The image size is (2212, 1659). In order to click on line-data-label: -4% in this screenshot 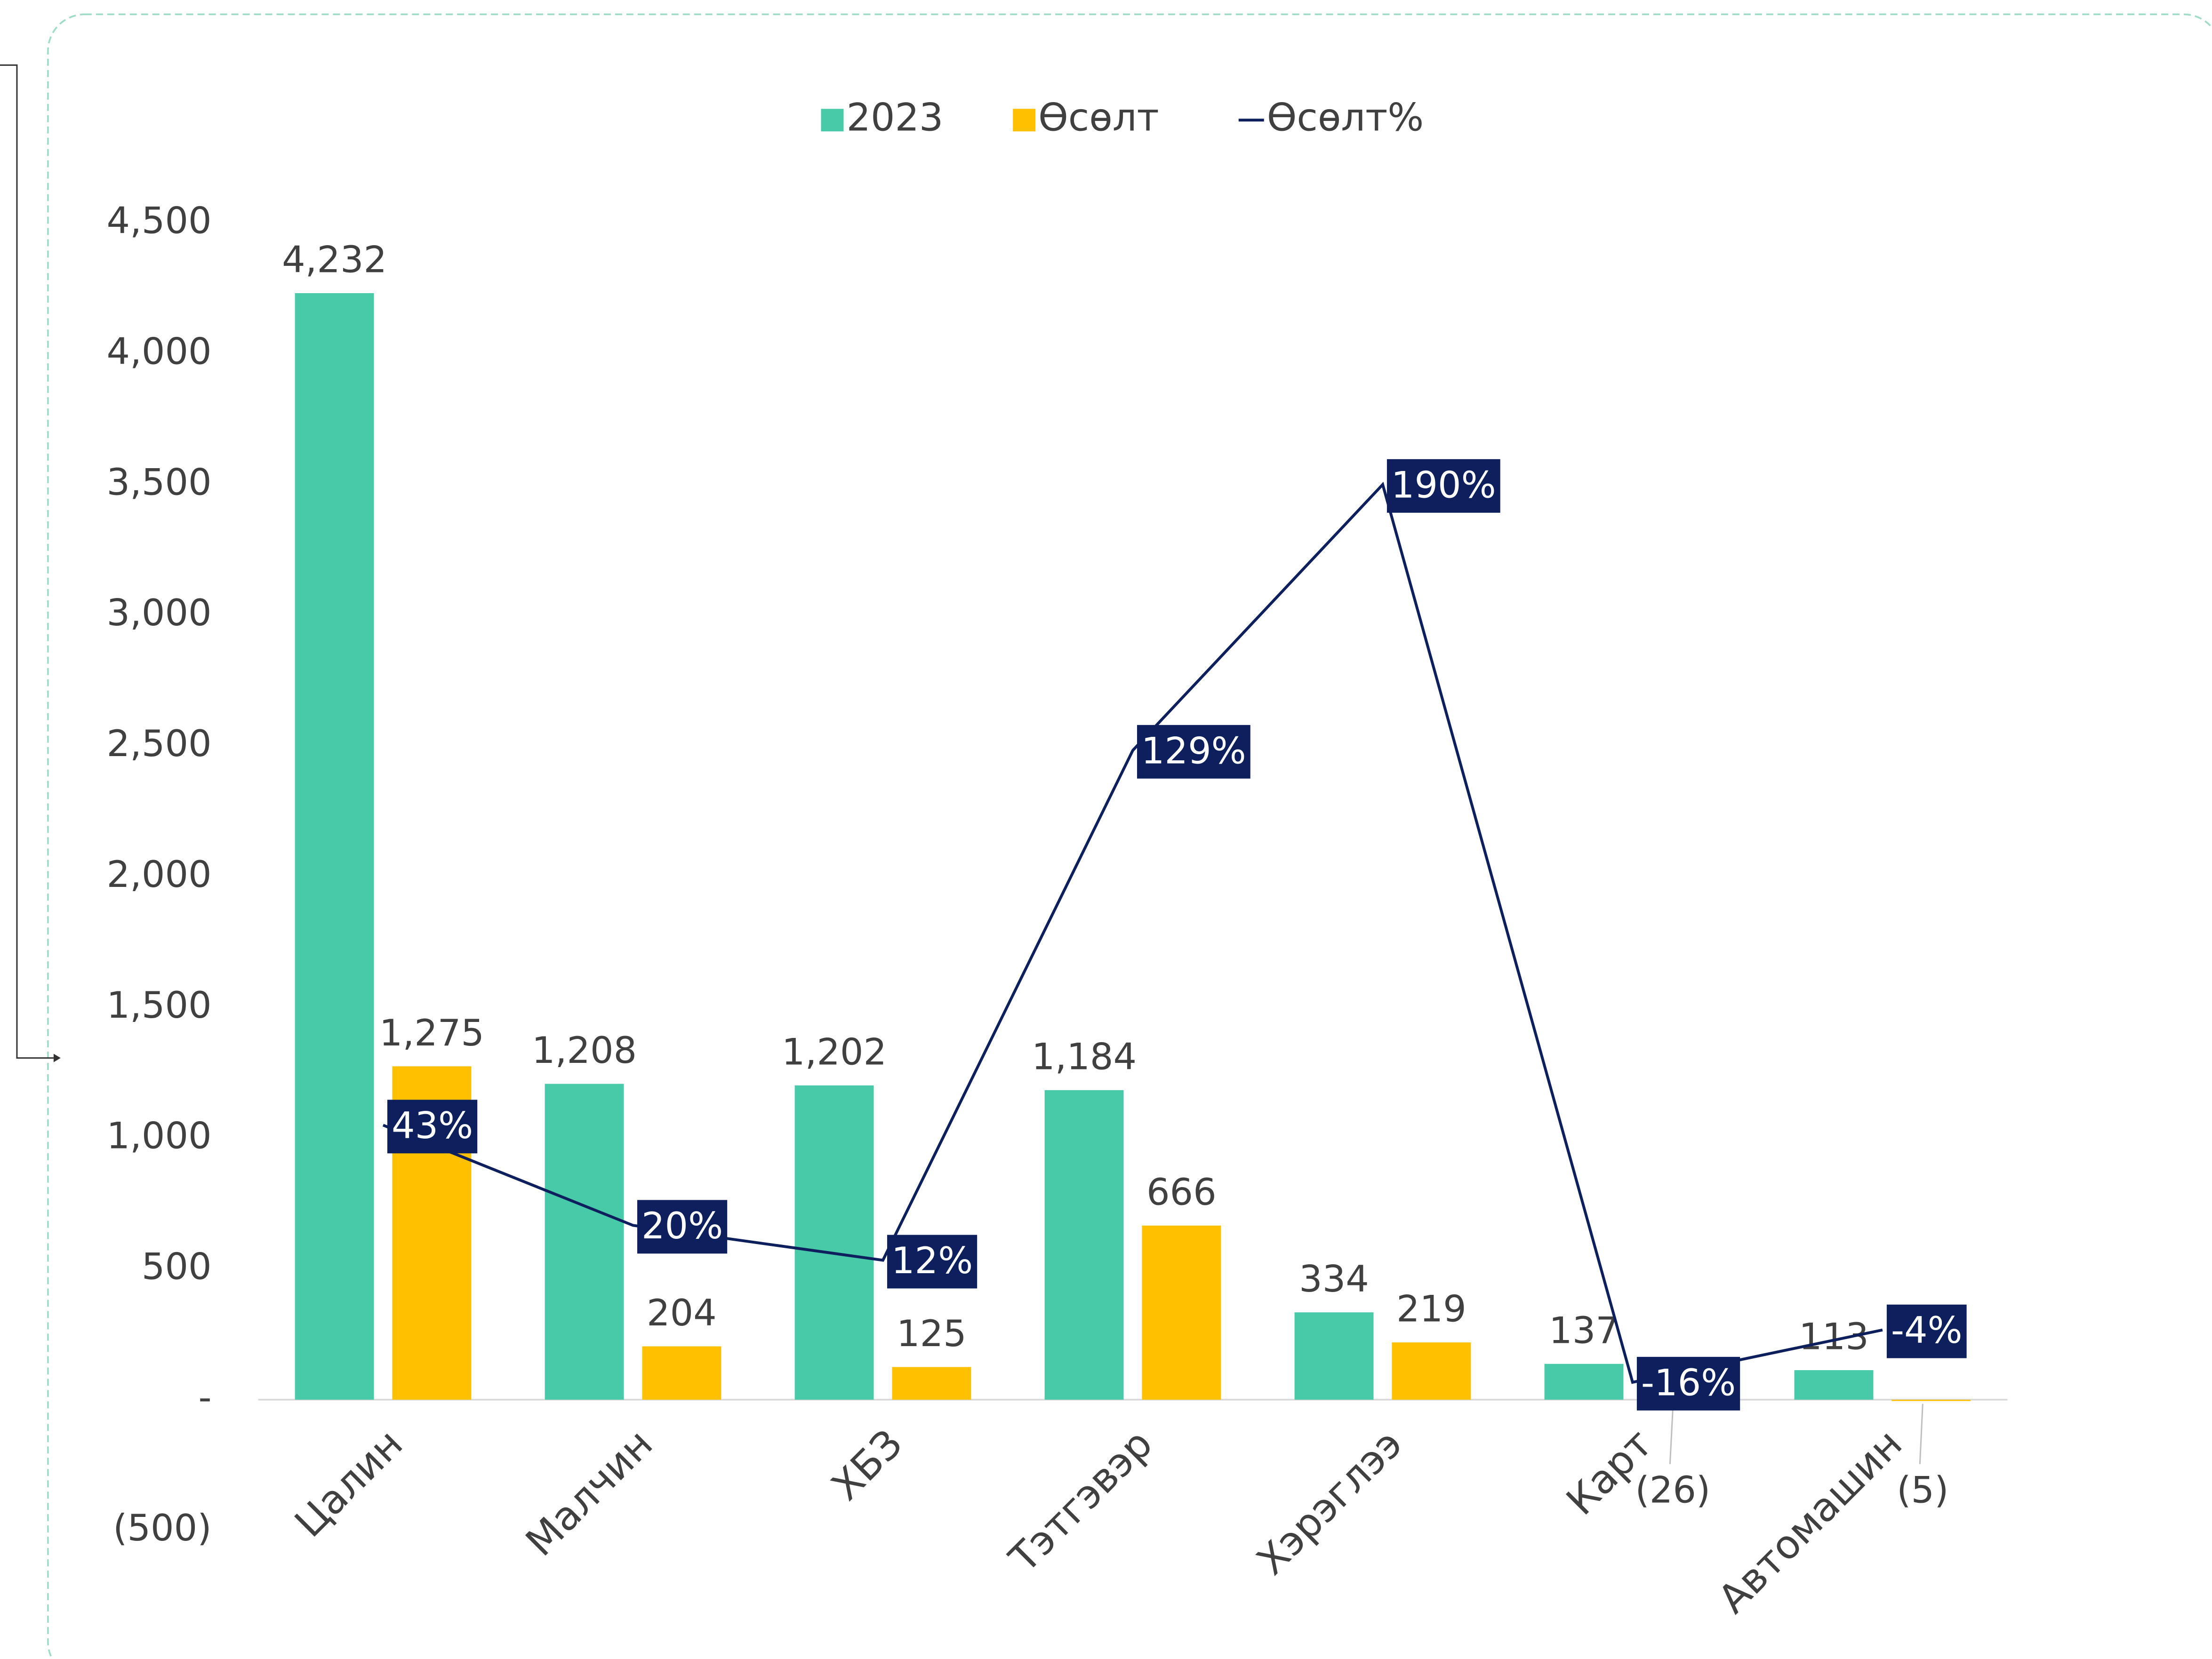, I will do `click(1927, 1330)`.